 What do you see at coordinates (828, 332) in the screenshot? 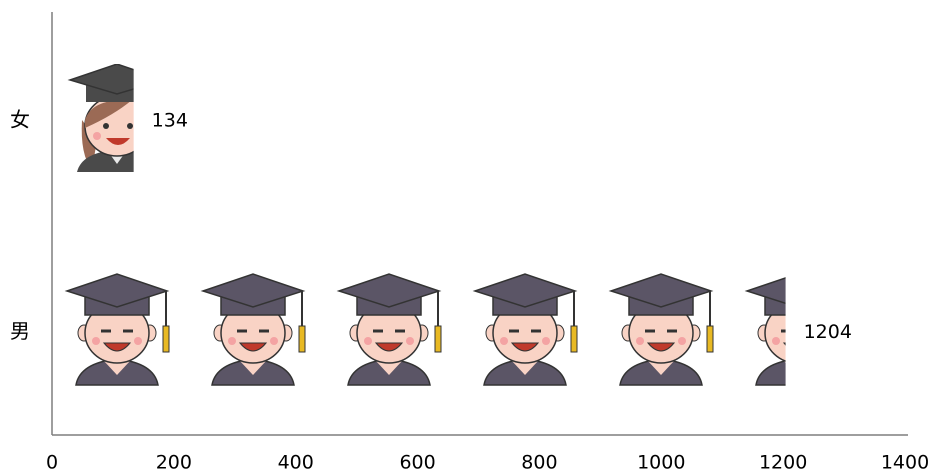
I see `value-label: 1204` at bounding box center [828, 332].